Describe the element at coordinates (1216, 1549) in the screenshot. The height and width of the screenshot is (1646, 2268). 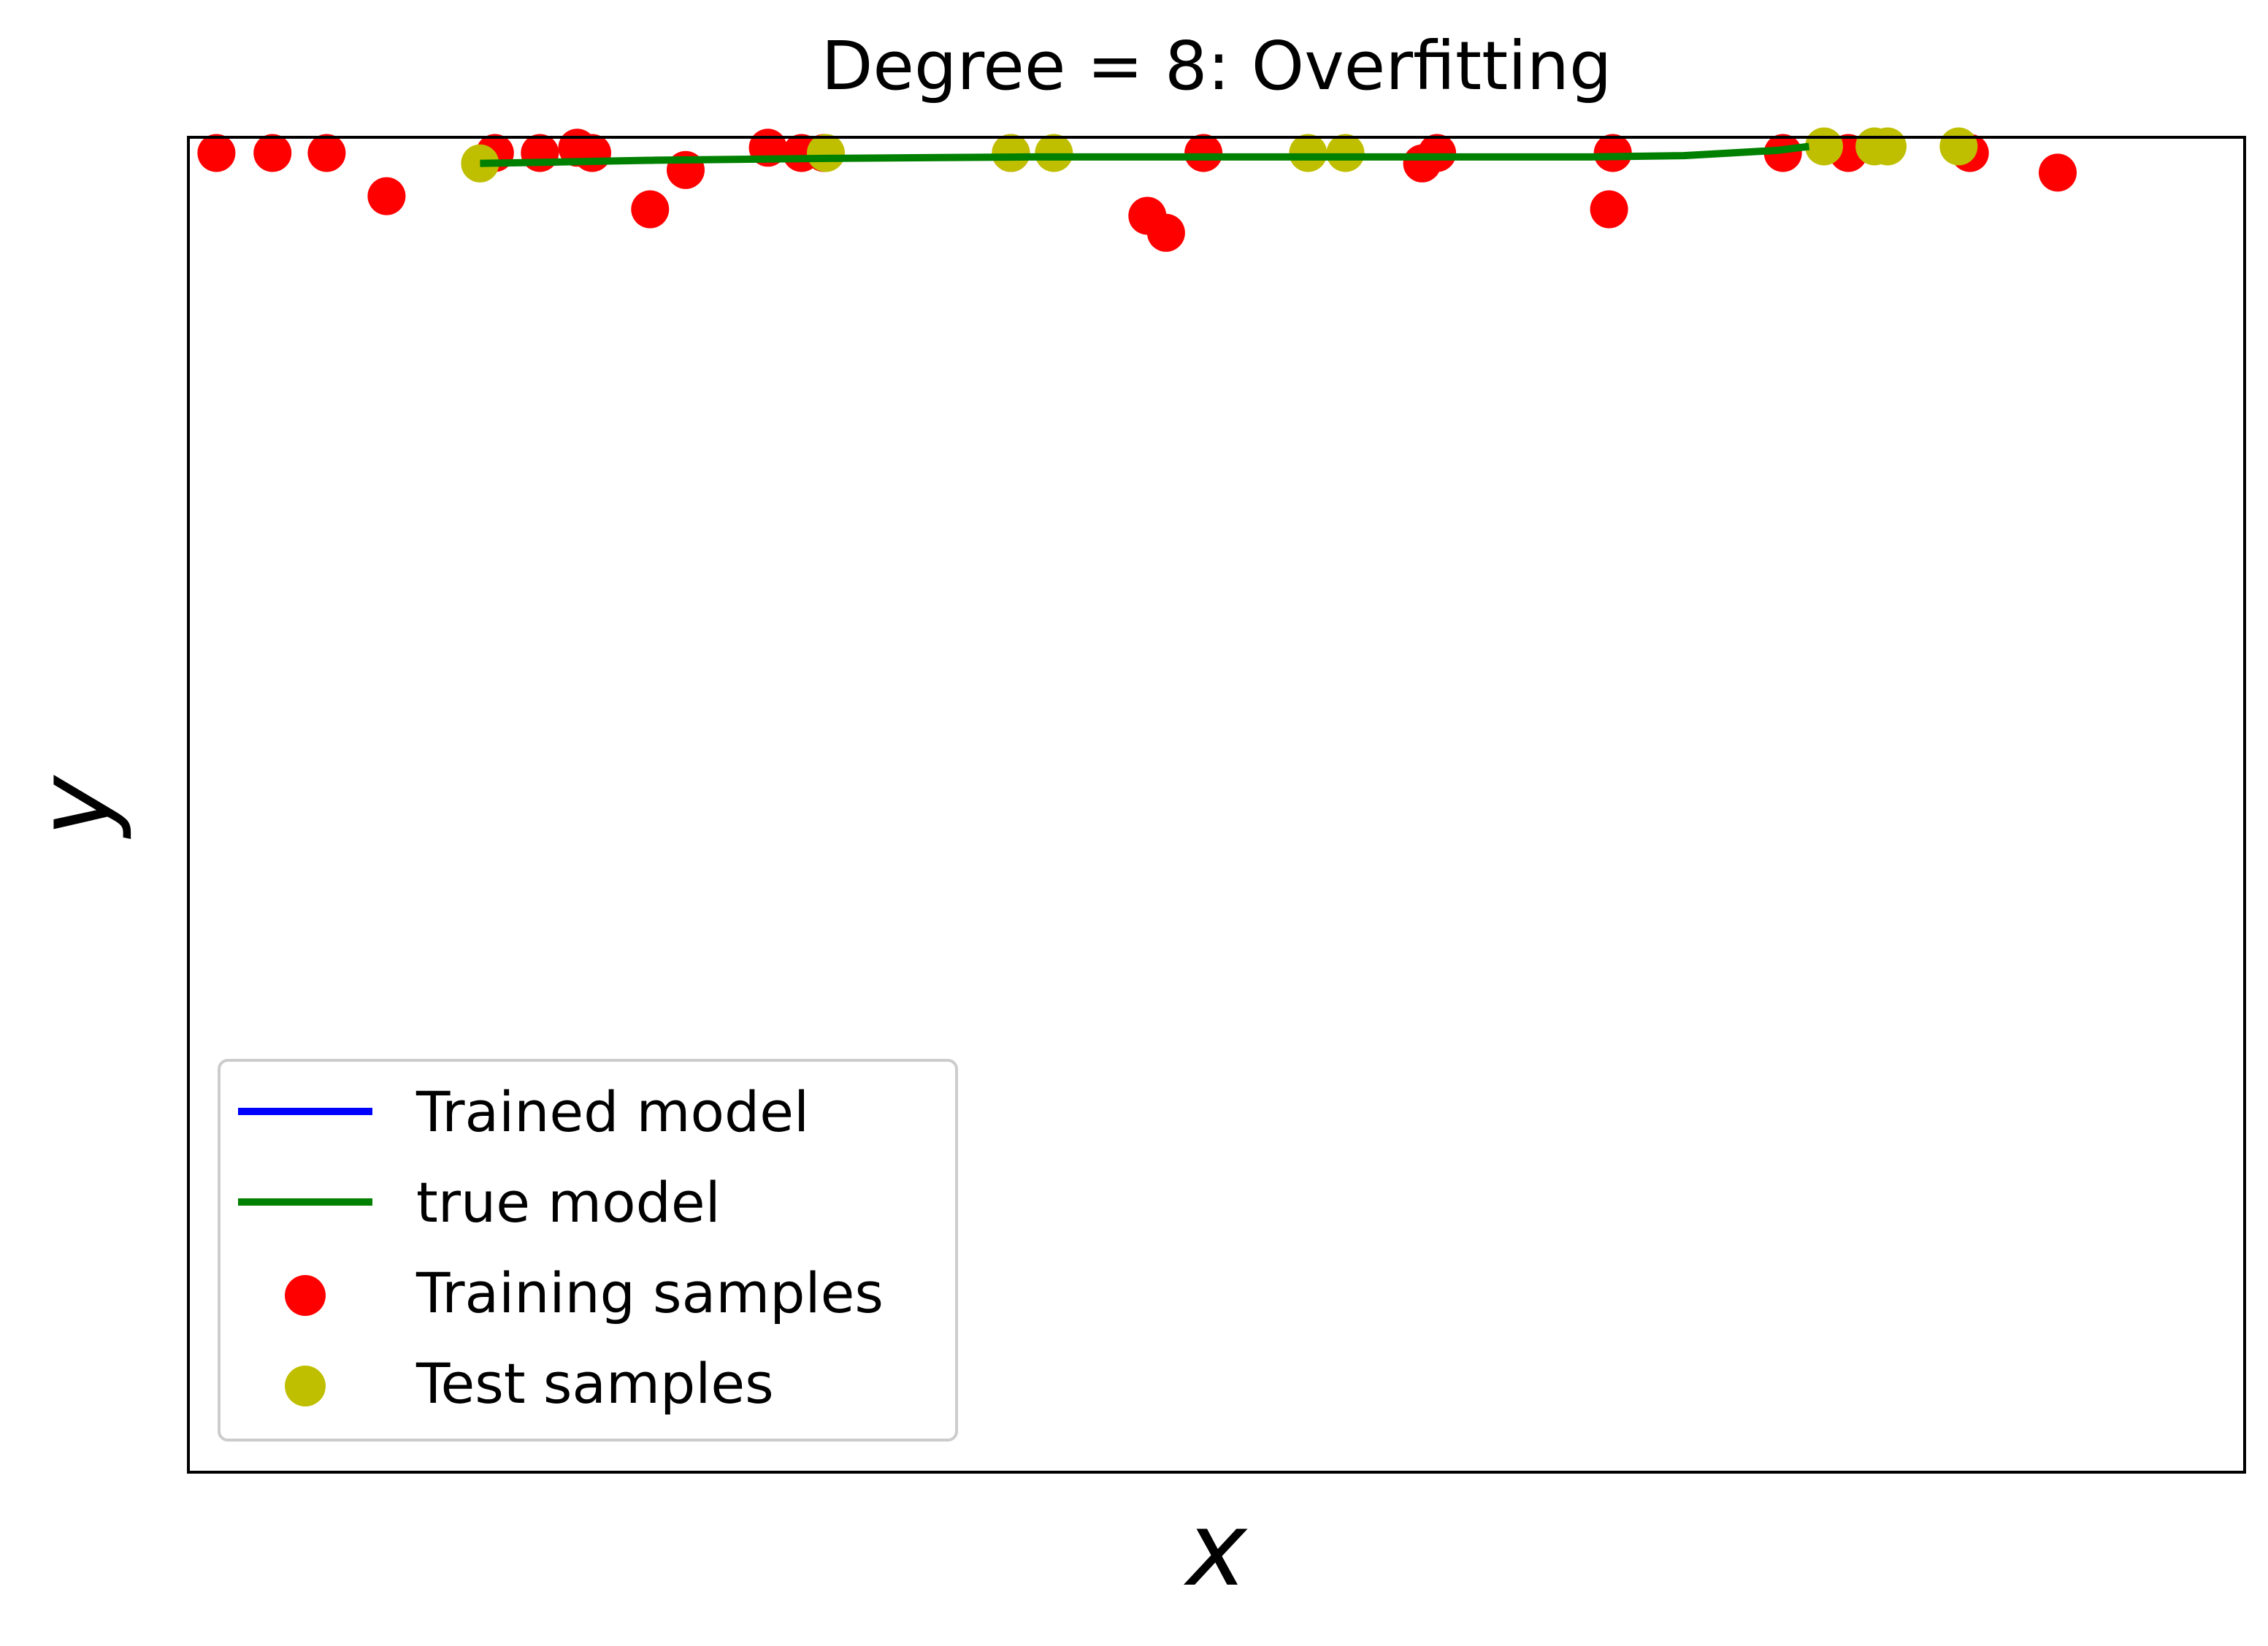
I see `x-axis-label: x` at that location.